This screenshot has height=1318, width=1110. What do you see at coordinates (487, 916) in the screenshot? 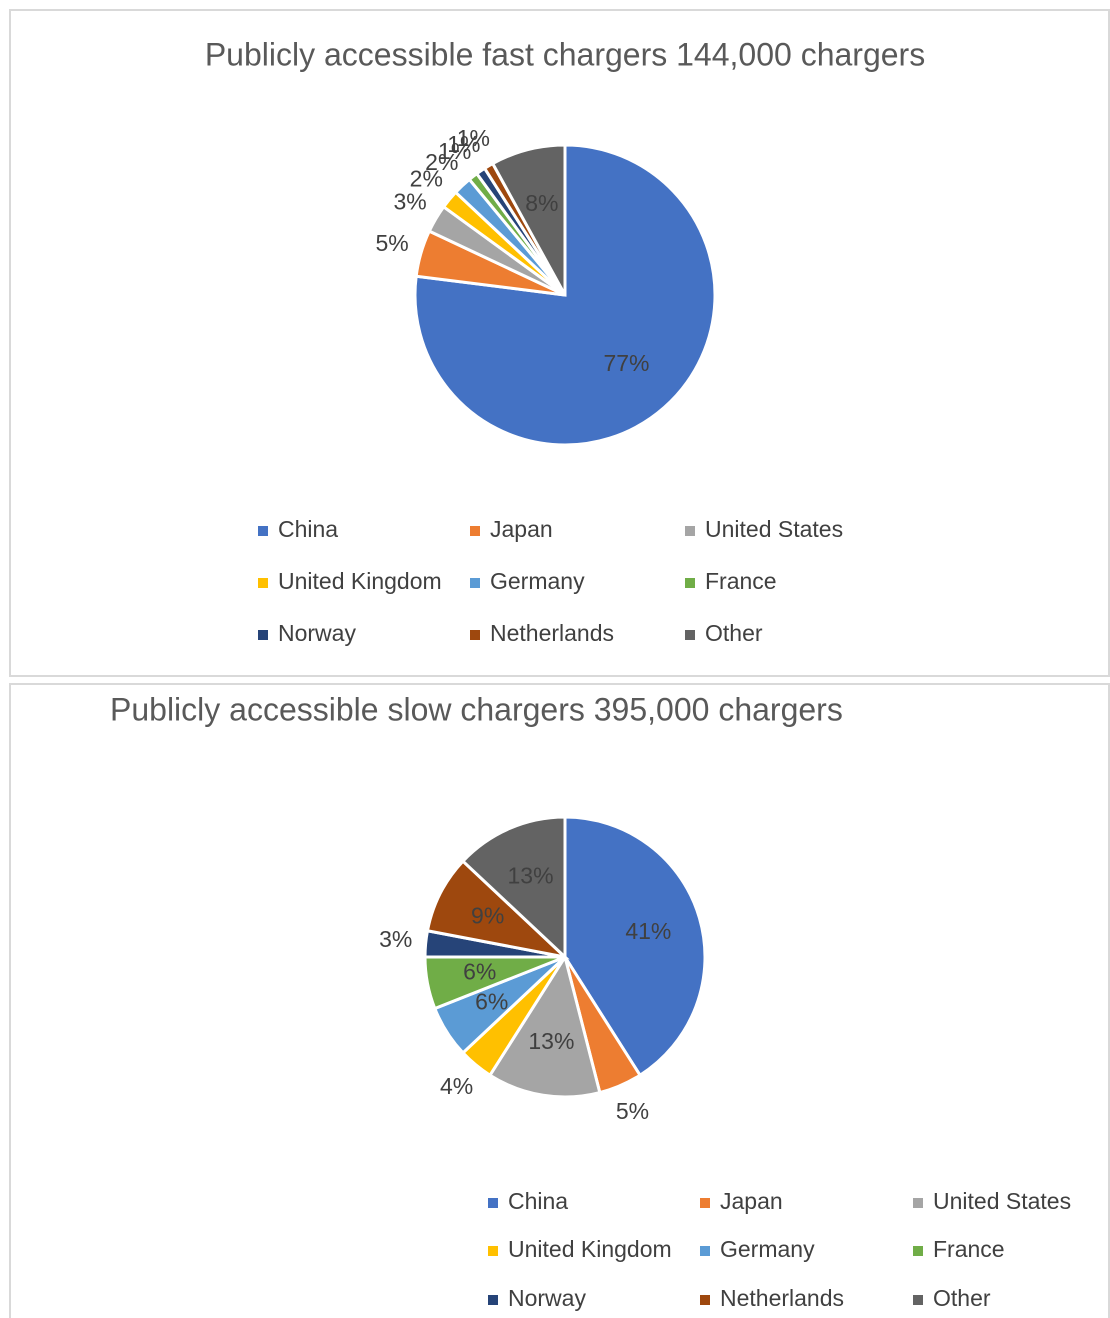
I see `data-label: 9%` at bounding box center [487, 916].